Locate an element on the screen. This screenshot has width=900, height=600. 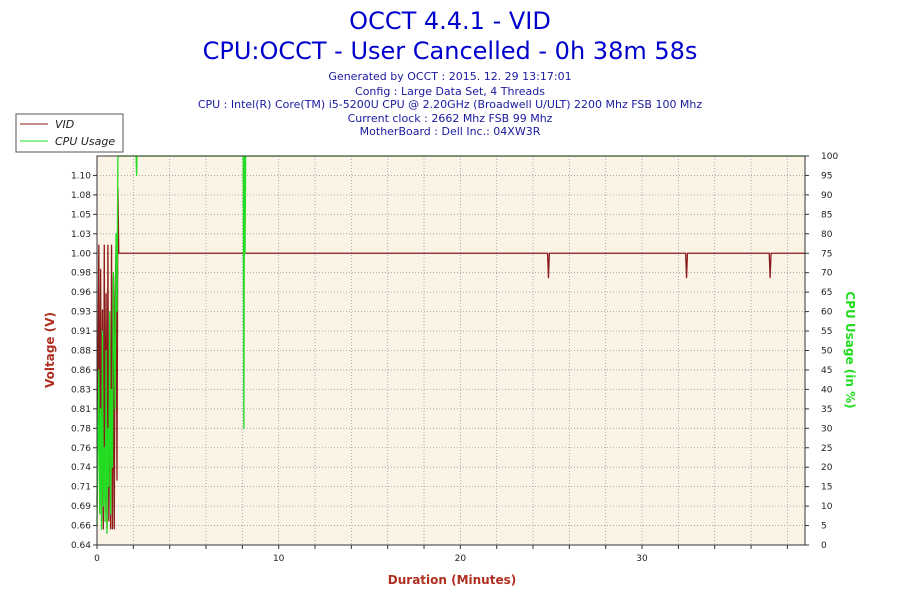
info-config: Config : Large Data Set, 4 Threads is located at coordinates (450, 91).